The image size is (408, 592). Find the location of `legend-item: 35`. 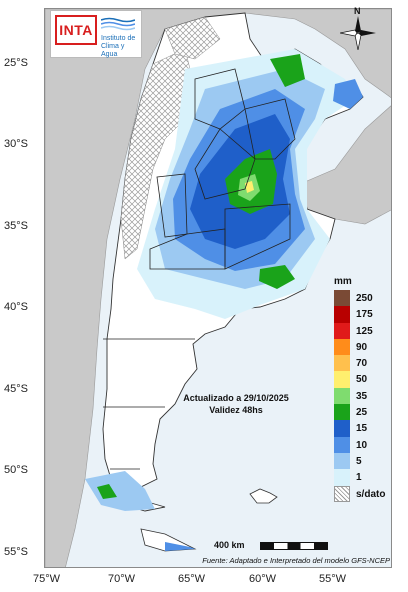

legend-item: 35 is located at coordinates (359, 396).